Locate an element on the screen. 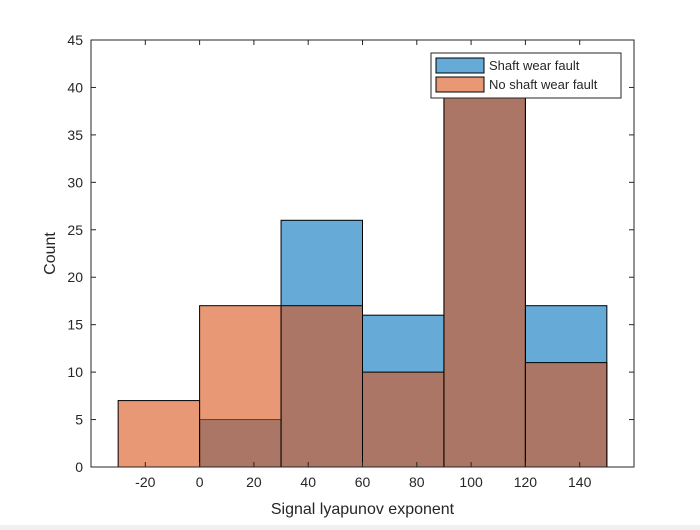 The image size is (700, 530). y-tick-label: 35 is located at coordinates (75, 135).